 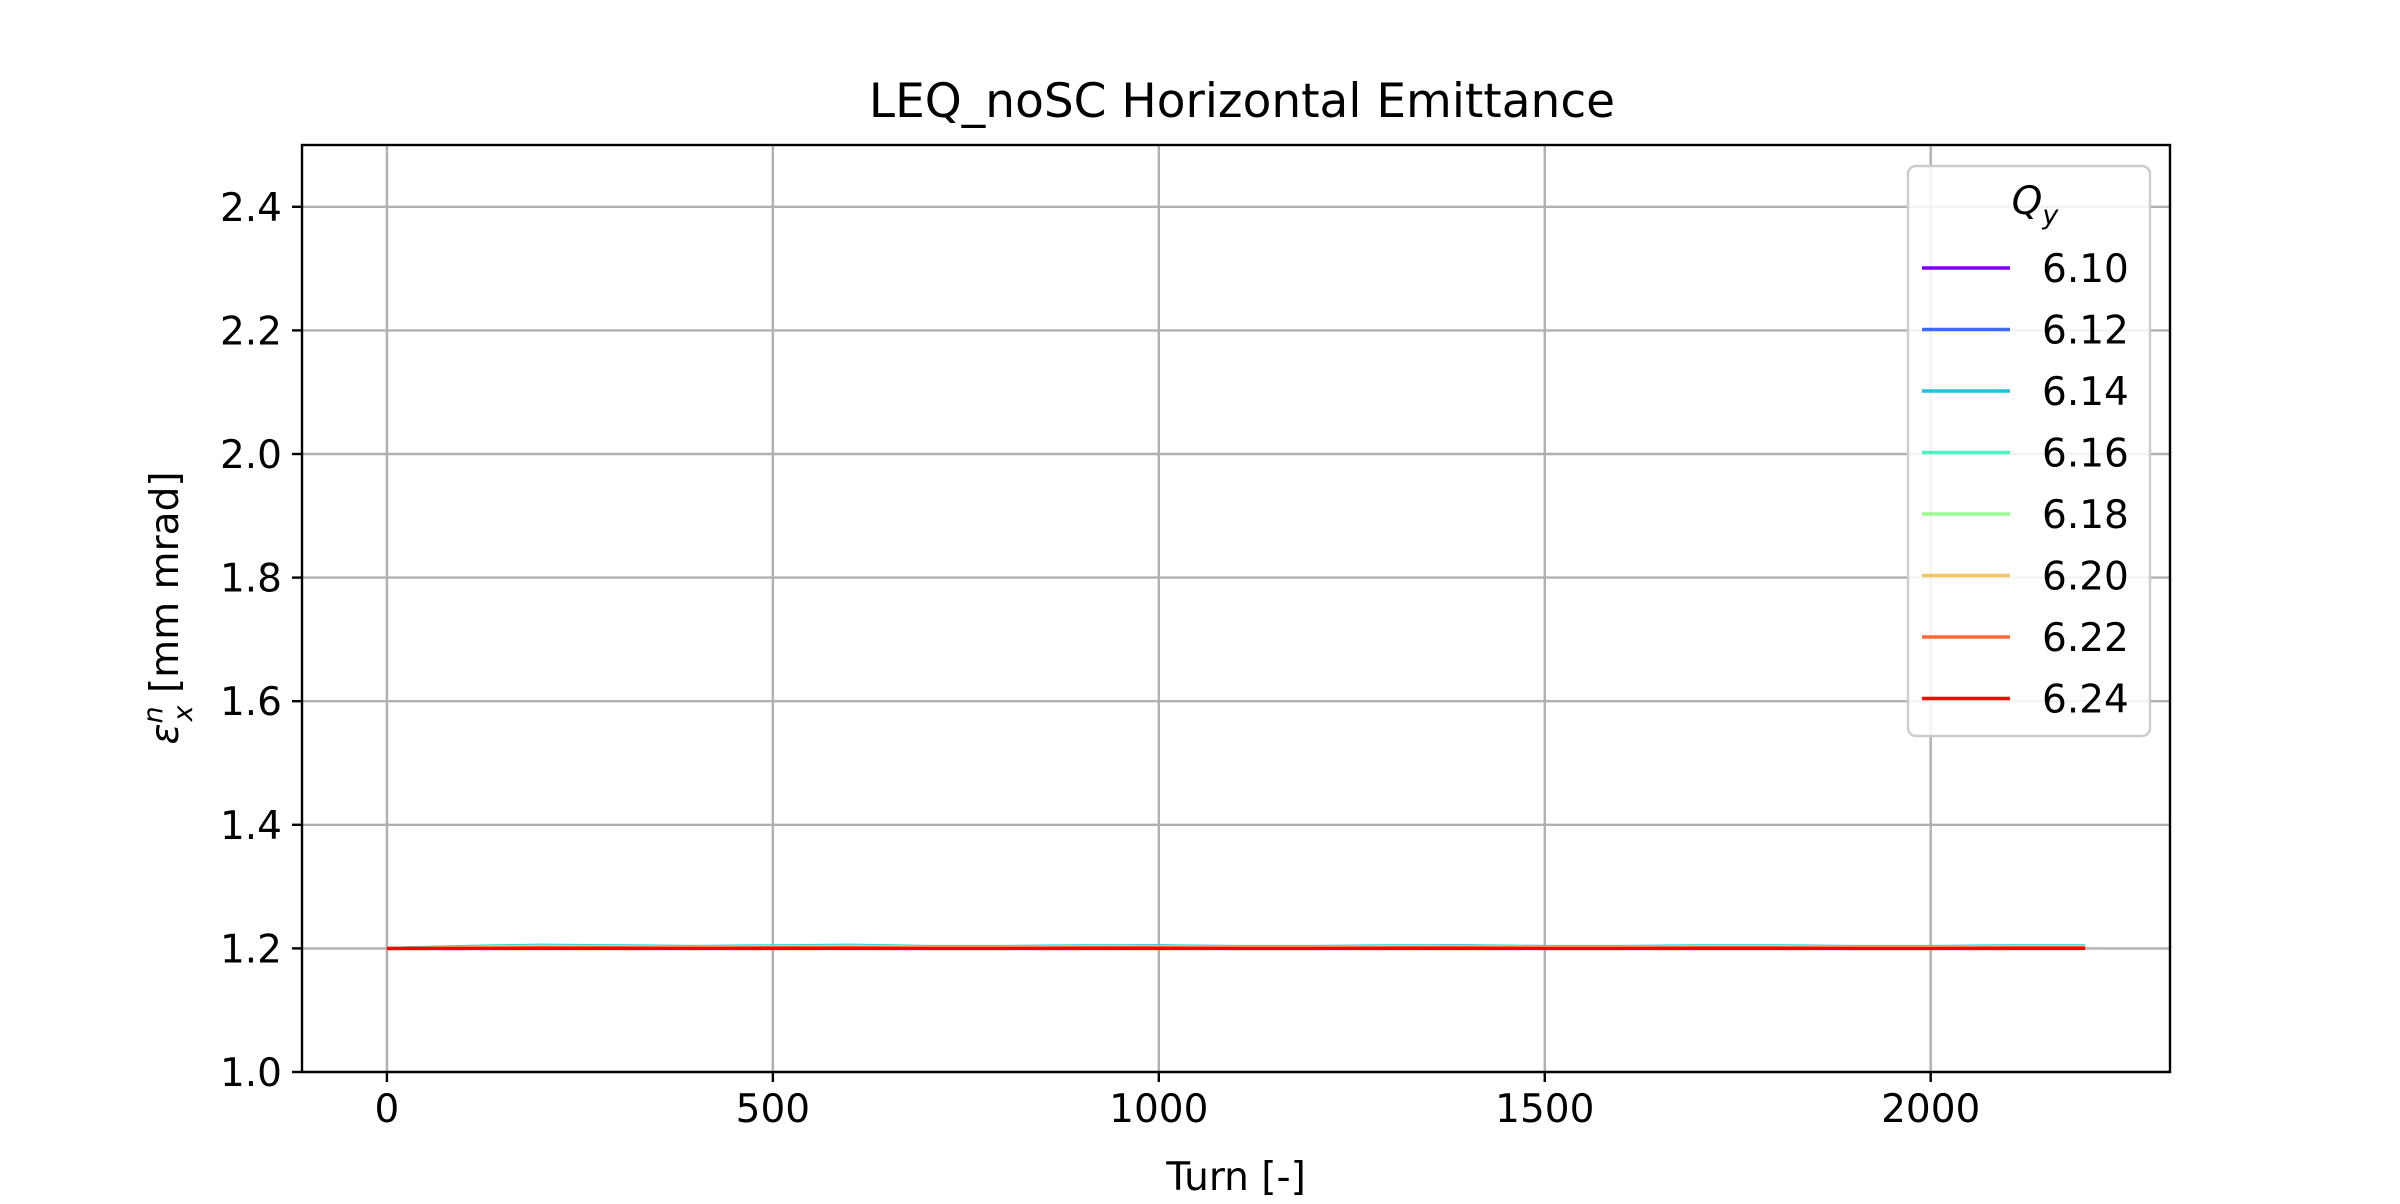 I want to click on x-tick-label: 2000, so click(x=1930, y=1109).